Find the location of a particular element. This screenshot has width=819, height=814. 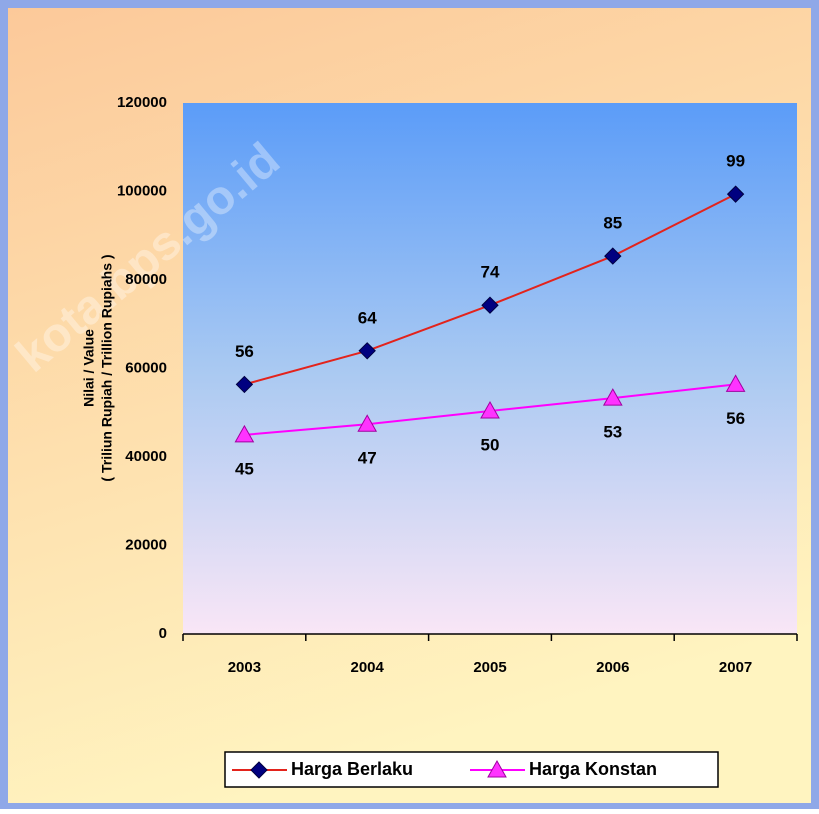

y-axis-label: Nilai / Value is located at coordinates (89, 368).